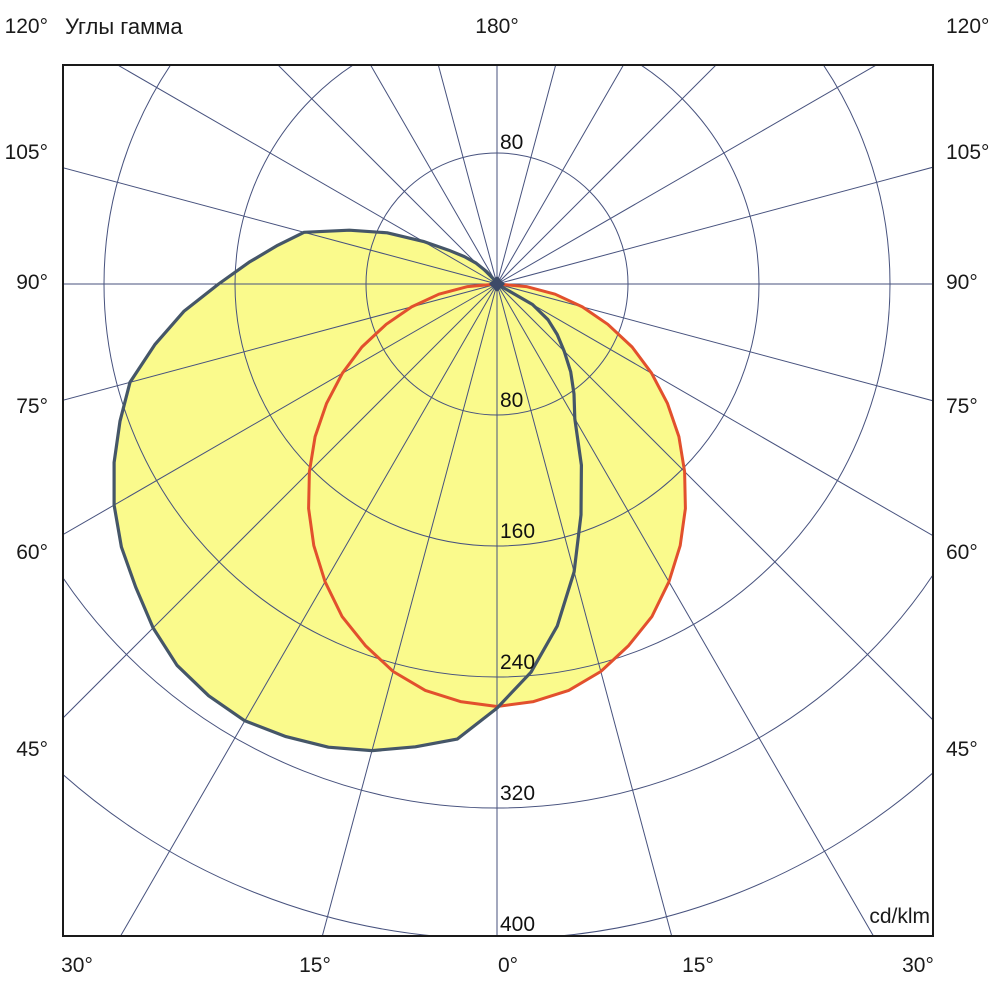  What do you see at coordinates (497, 284) in the screenshot?
I see `polar-center-marker` at bounding box center [497, 284].